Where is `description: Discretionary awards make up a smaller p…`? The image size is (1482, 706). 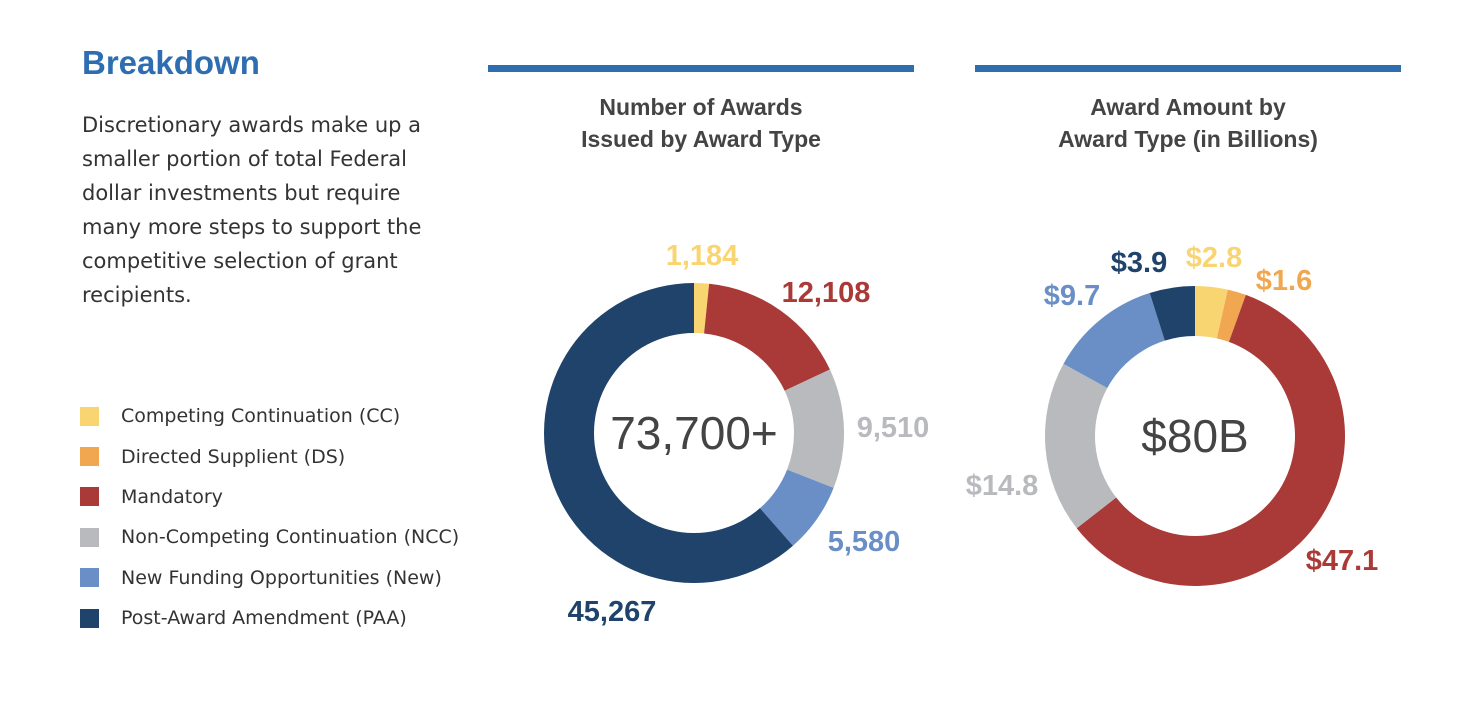
description: Discretionary awards make up a smaller p… is located at coordinates (252, 210).